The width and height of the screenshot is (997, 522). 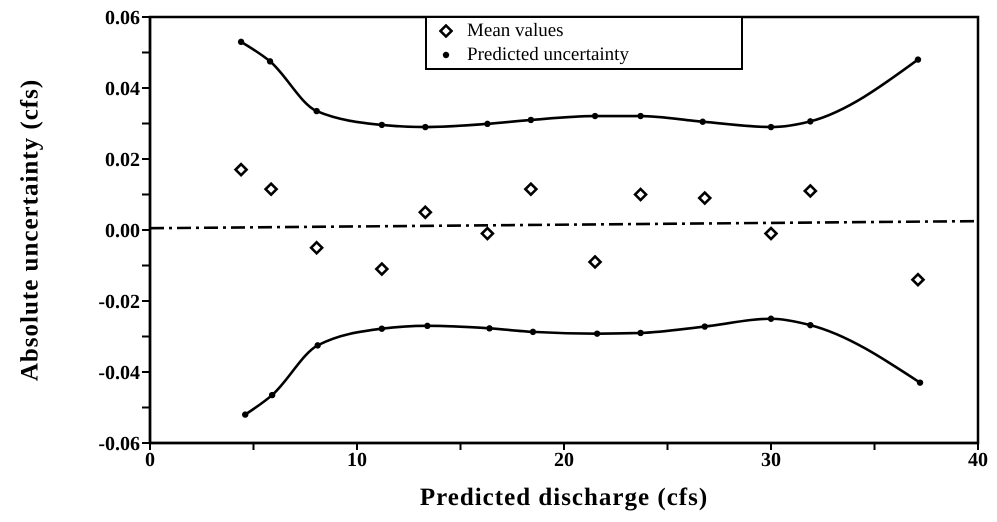 What do you see at coordinates (978, 460) in the screenshot?
I see `x-tick-label: 40` at bounding box center [978, 460].